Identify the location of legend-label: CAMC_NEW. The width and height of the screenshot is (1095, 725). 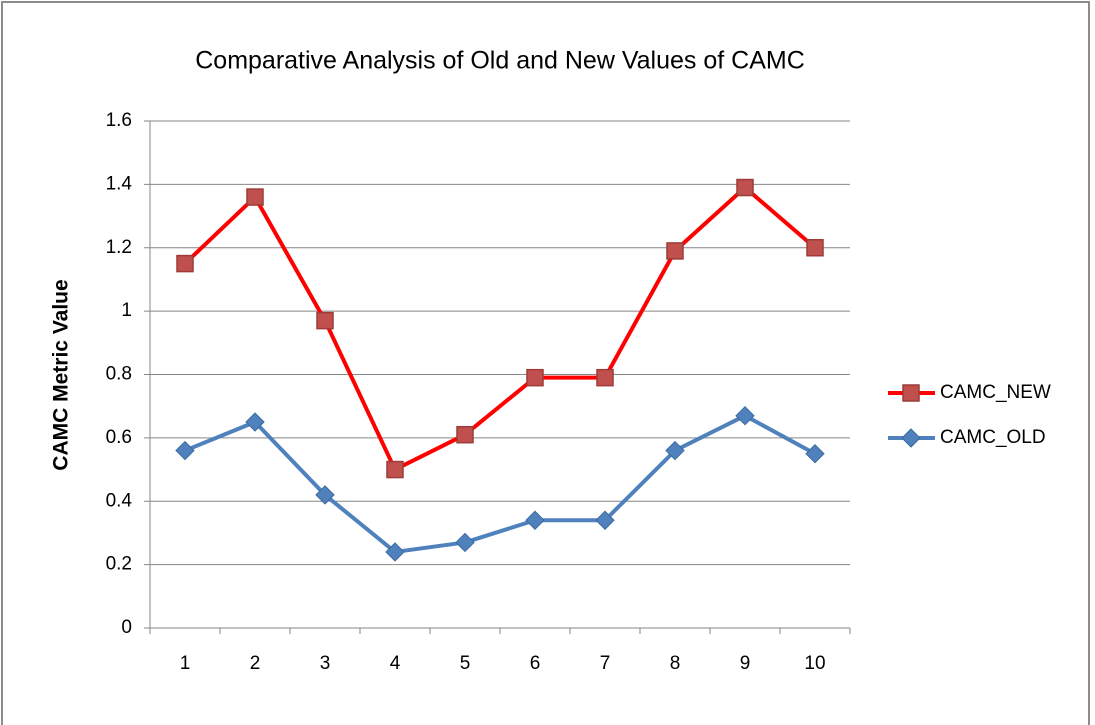
(995, 392).